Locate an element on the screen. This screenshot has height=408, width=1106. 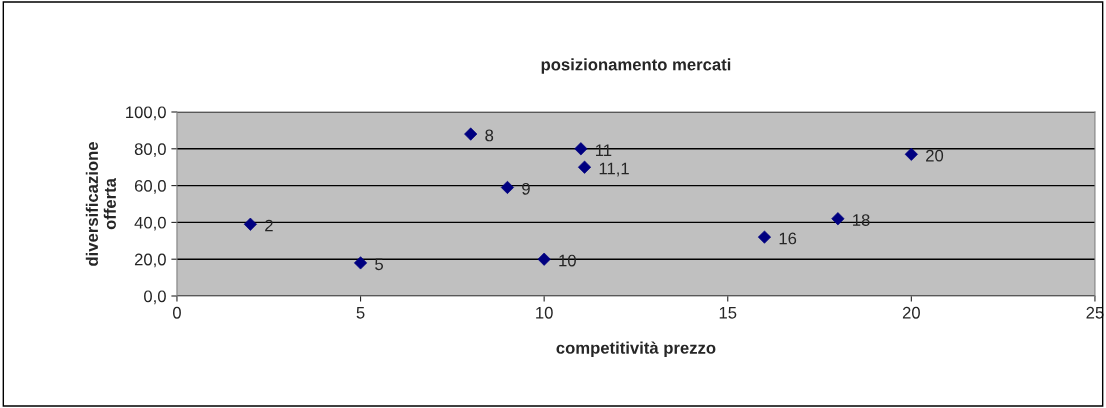
y-tick-label: 20,0 is located at coordinates (150, 260).